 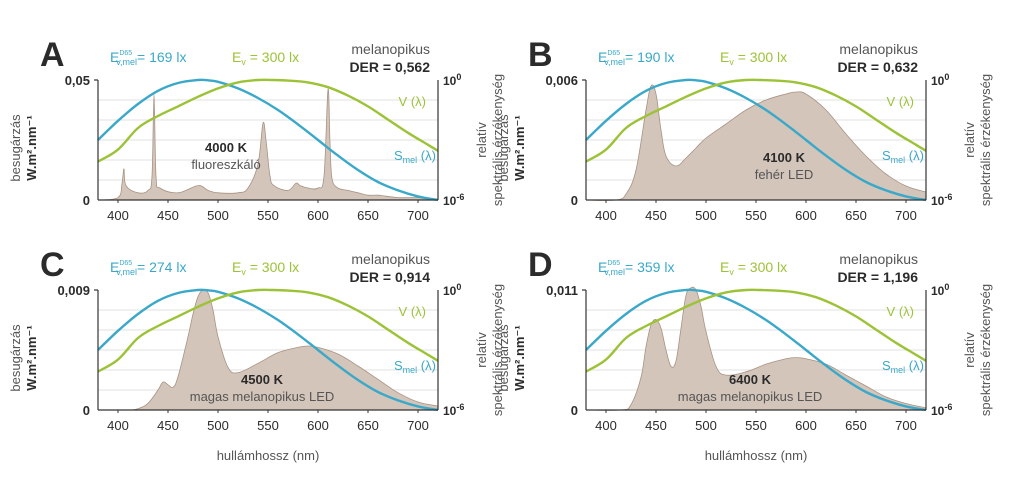 What do you see at coordinates (540, 265) in the screenshot?
I see `panel-letter: D` at bounding box center [540, 265].